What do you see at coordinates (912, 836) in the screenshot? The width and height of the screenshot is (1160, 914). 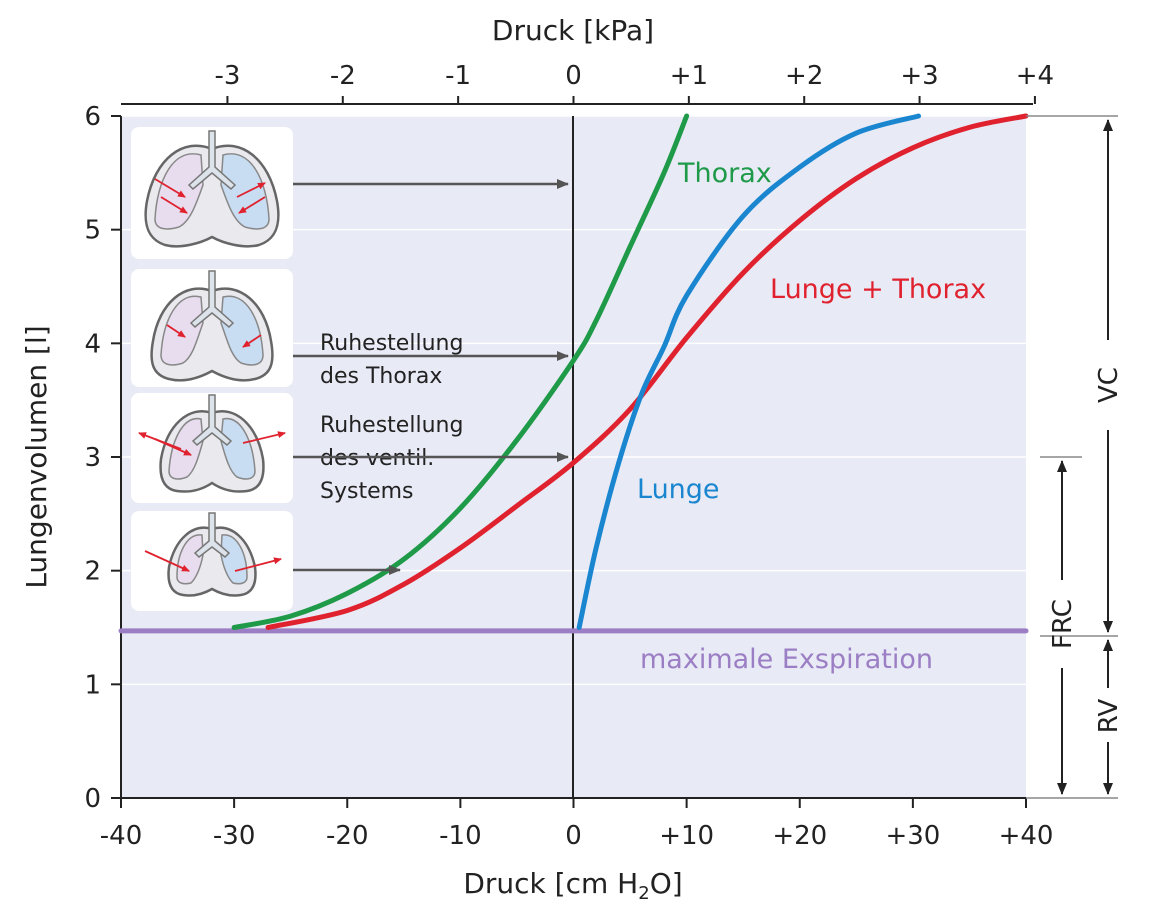 I see `x-tick-label: +30` at bounding box center [912, 836].